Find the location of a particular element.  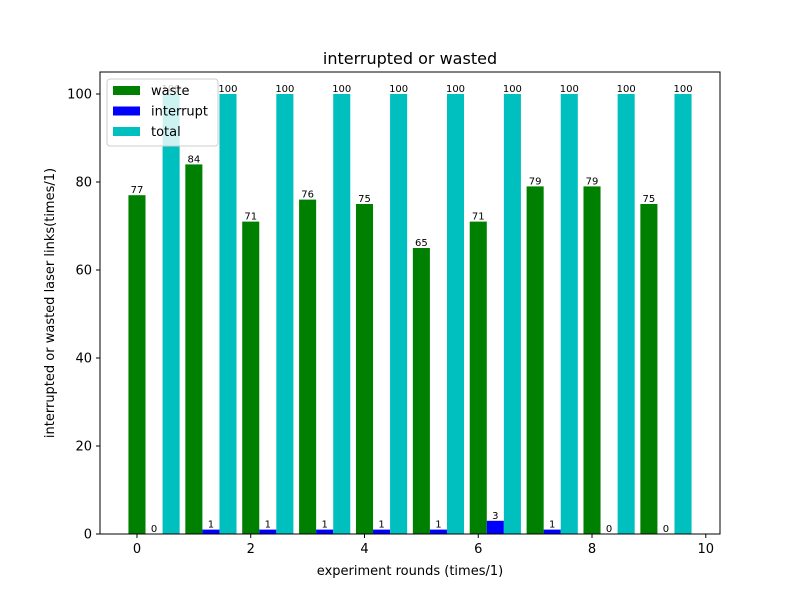

data-label-waste-7: 79 is located at coordinates (535, 181).